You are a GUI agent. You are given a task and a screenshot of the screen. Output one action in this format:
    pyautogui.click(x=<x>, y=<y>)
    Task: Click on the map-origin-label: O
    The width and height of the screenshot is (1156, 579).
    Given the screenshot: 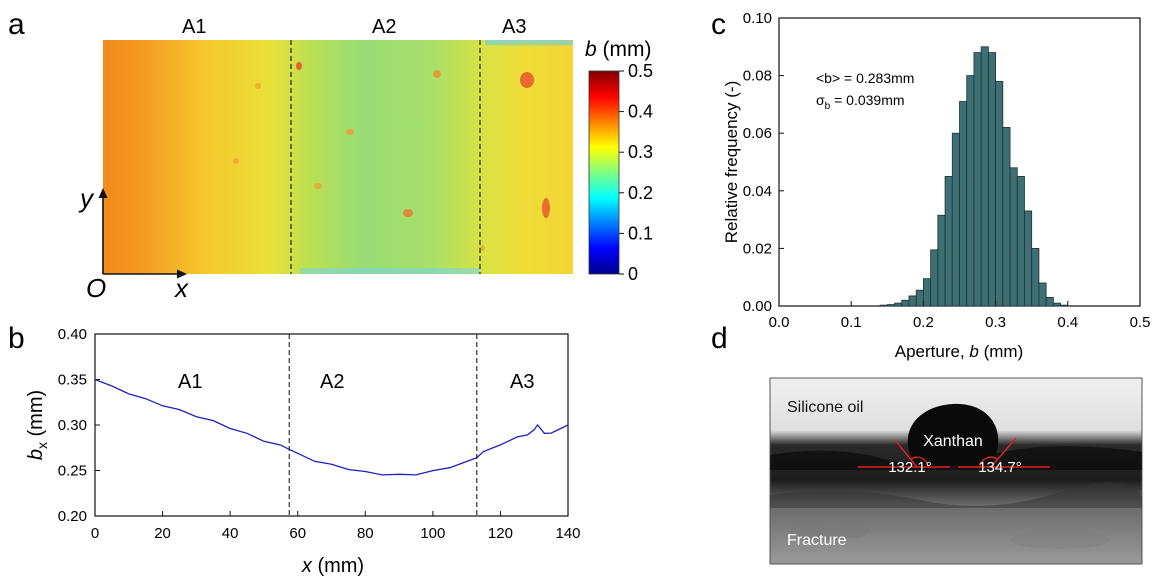 What is the action you would take?
    pyautogui.click(x=96, y=288)
    